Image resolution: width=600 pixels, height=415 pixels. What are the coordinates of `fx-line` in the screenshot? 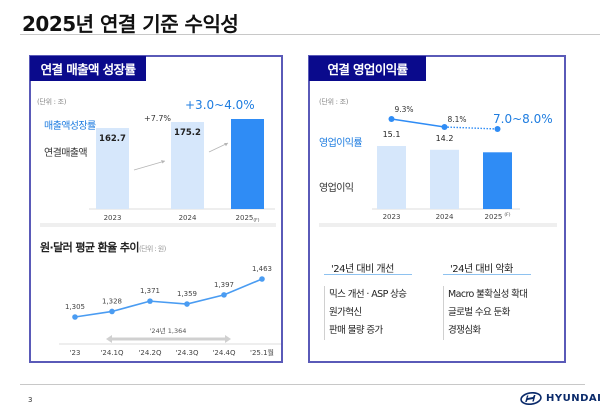 It's located at (168, 298).